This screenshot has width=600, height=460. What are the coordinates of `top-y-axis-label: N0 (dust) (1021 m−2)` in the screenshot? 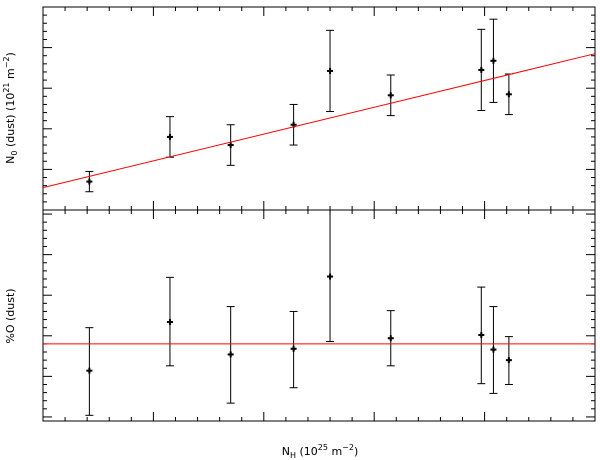 It's located at (10, 108).